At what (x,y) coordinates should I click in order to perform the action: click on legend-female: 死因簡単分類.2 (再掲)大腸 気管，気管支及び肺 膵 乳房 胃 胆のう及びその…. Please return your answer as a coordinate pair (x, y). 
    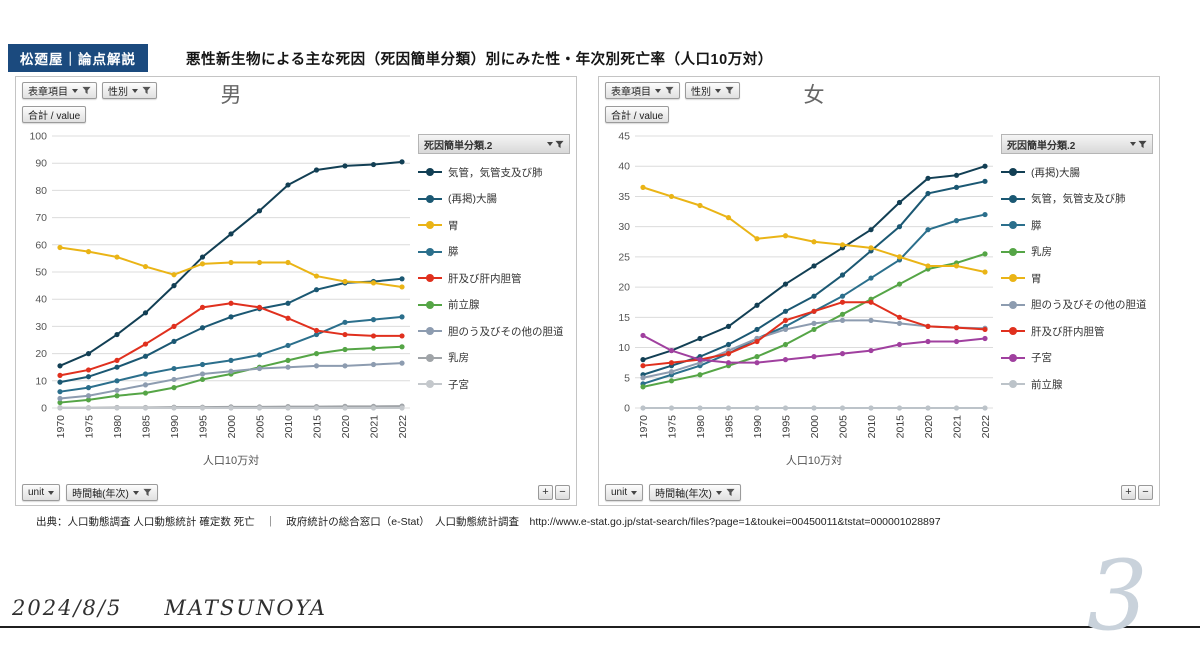
    Looking at the image, I should click on (1077, 266).